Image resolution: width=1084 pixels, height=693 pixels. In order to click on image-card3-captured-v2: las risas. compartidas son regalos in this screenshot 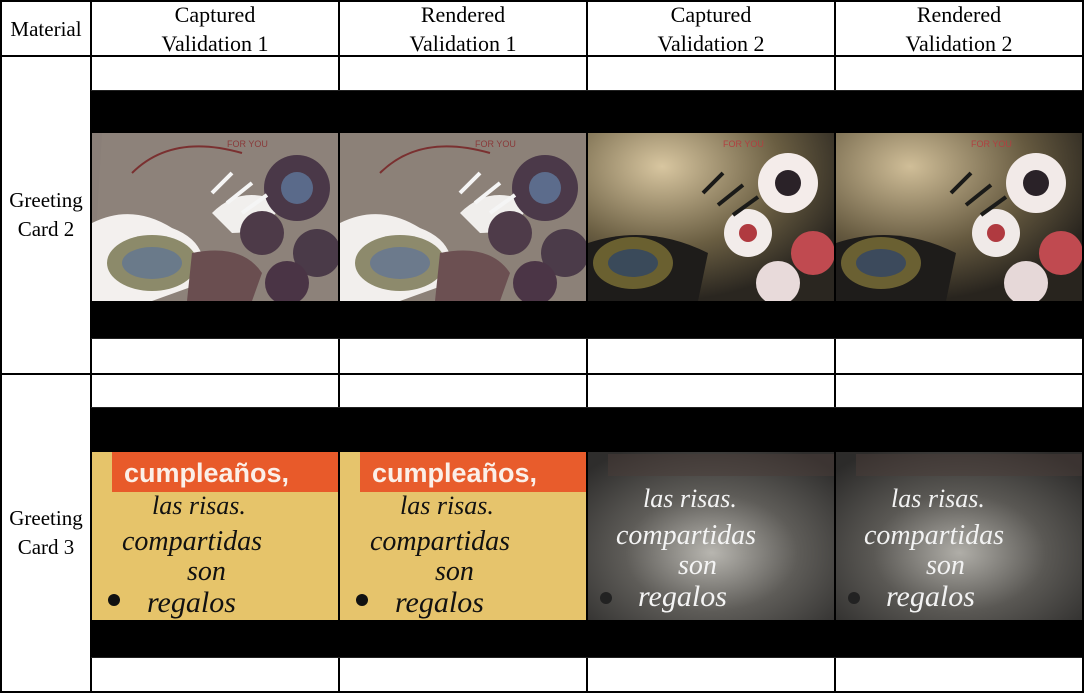, I will do `click(711, 536)`.